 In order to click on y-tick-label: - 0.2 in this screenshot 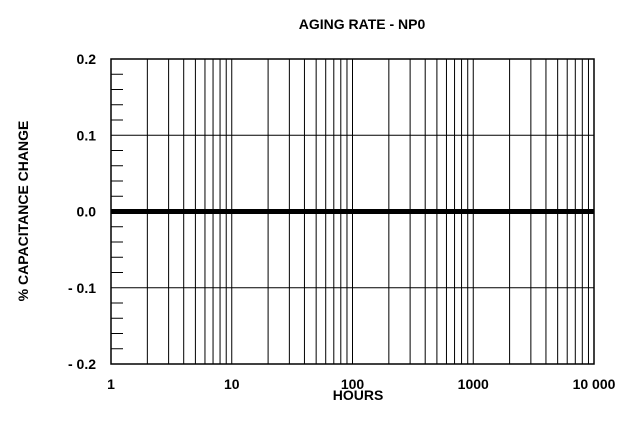, I will do `click(82, 364)`.